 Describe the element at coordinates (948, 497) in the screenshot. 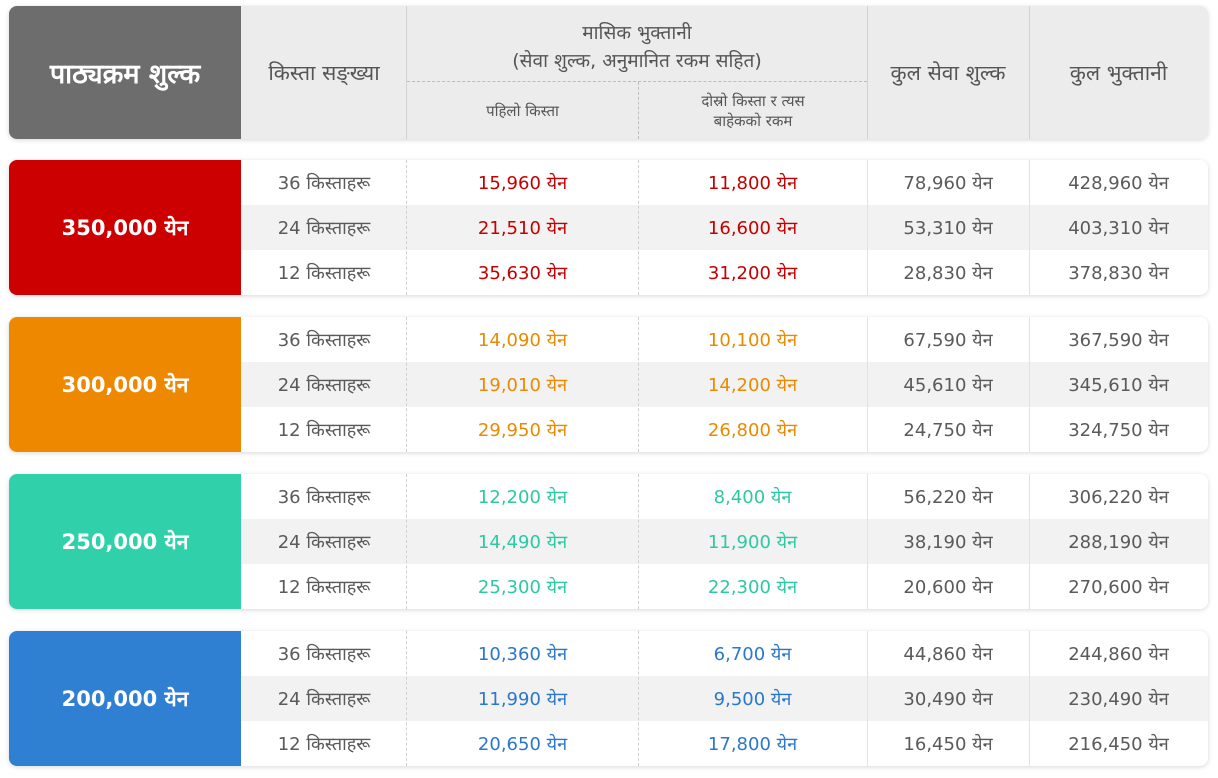

I see `service-fee-cell: 56,220 येन` at that location.